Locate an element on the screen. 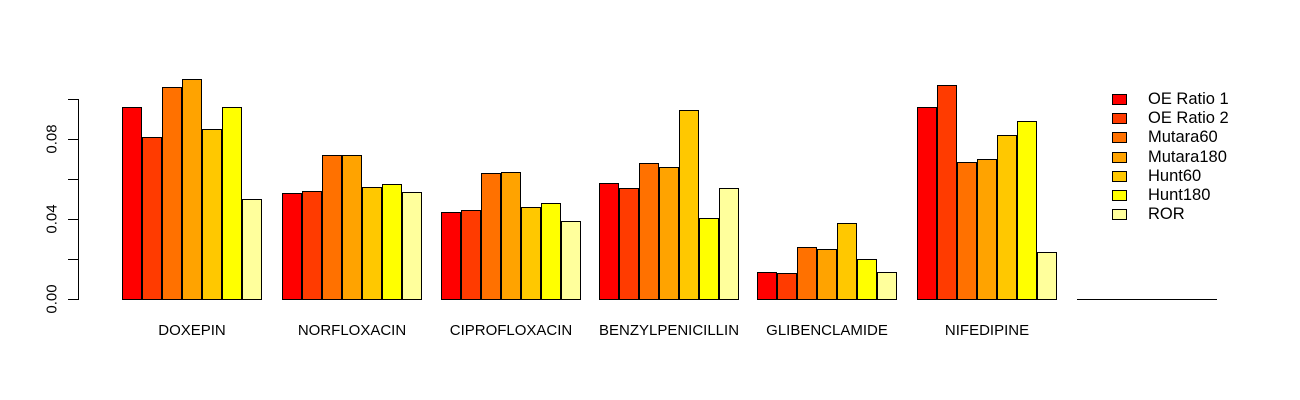 The height and width of the screenshot is (400, 1300). legend-item: Mutara60 is located at coordinates (1170, 137).